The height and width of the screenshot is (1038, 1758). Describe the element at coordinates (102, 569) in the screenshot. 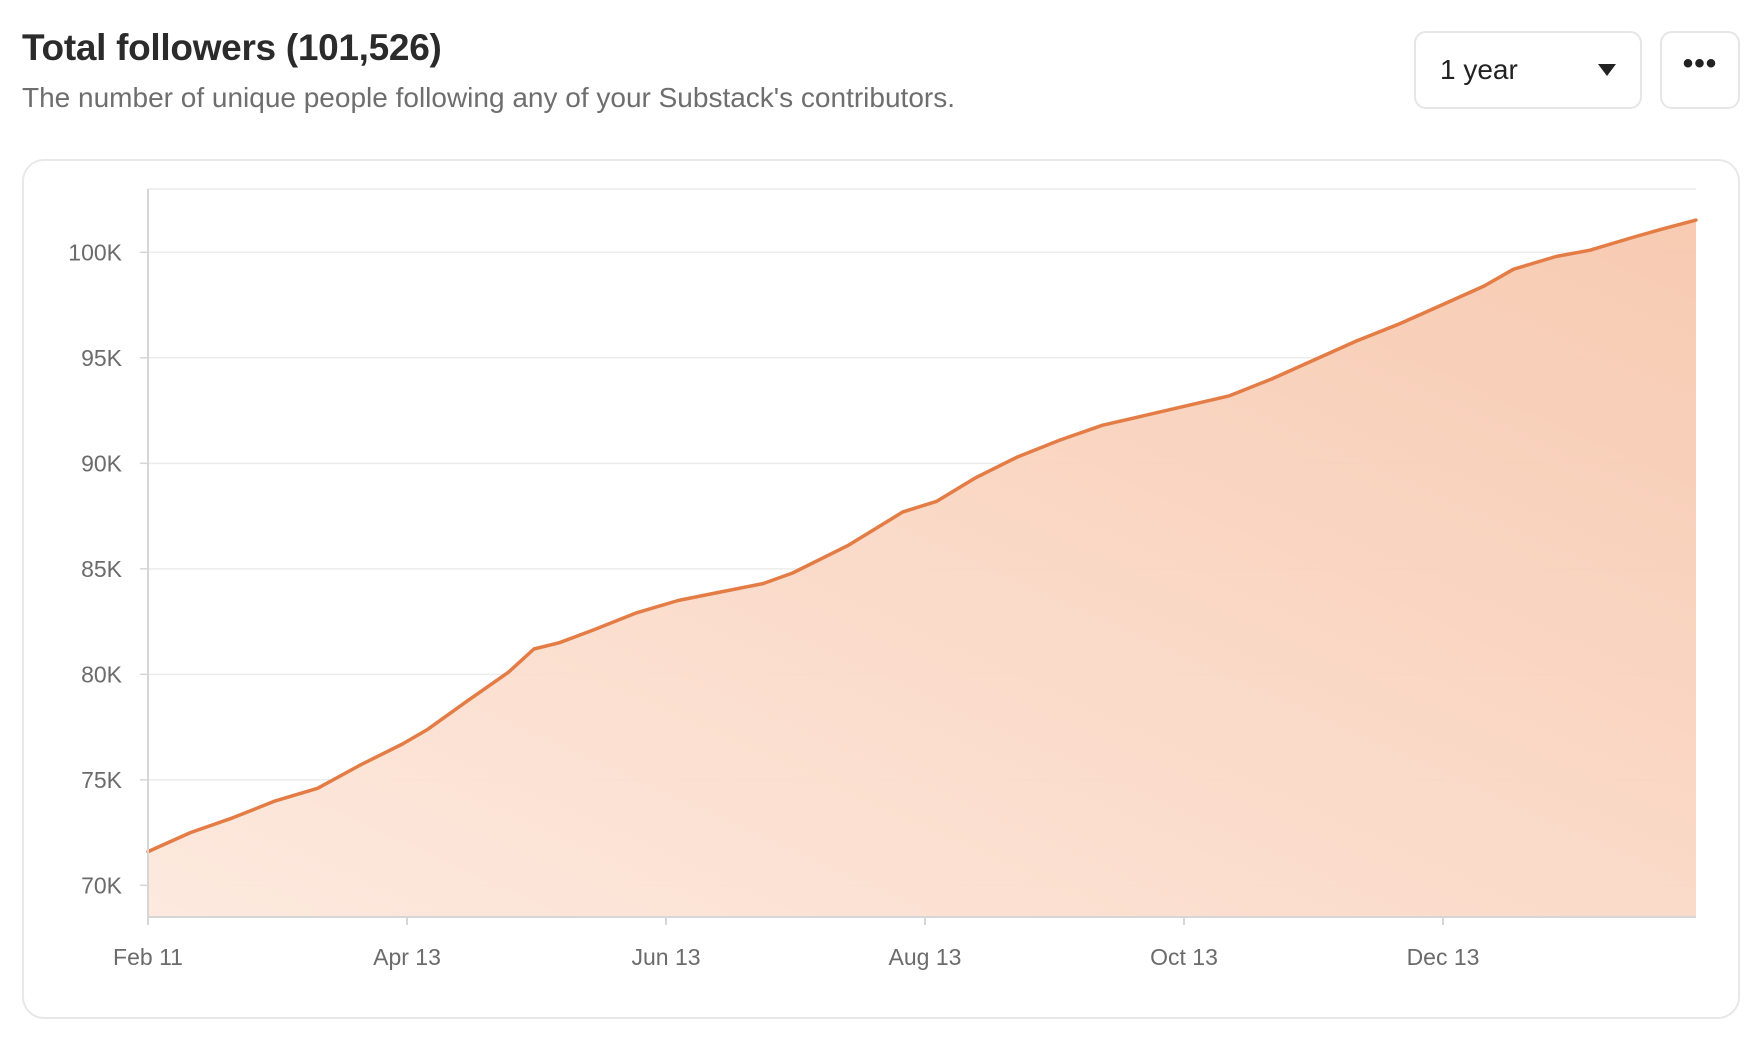

I see `y-tick-label: 85K` at that location.